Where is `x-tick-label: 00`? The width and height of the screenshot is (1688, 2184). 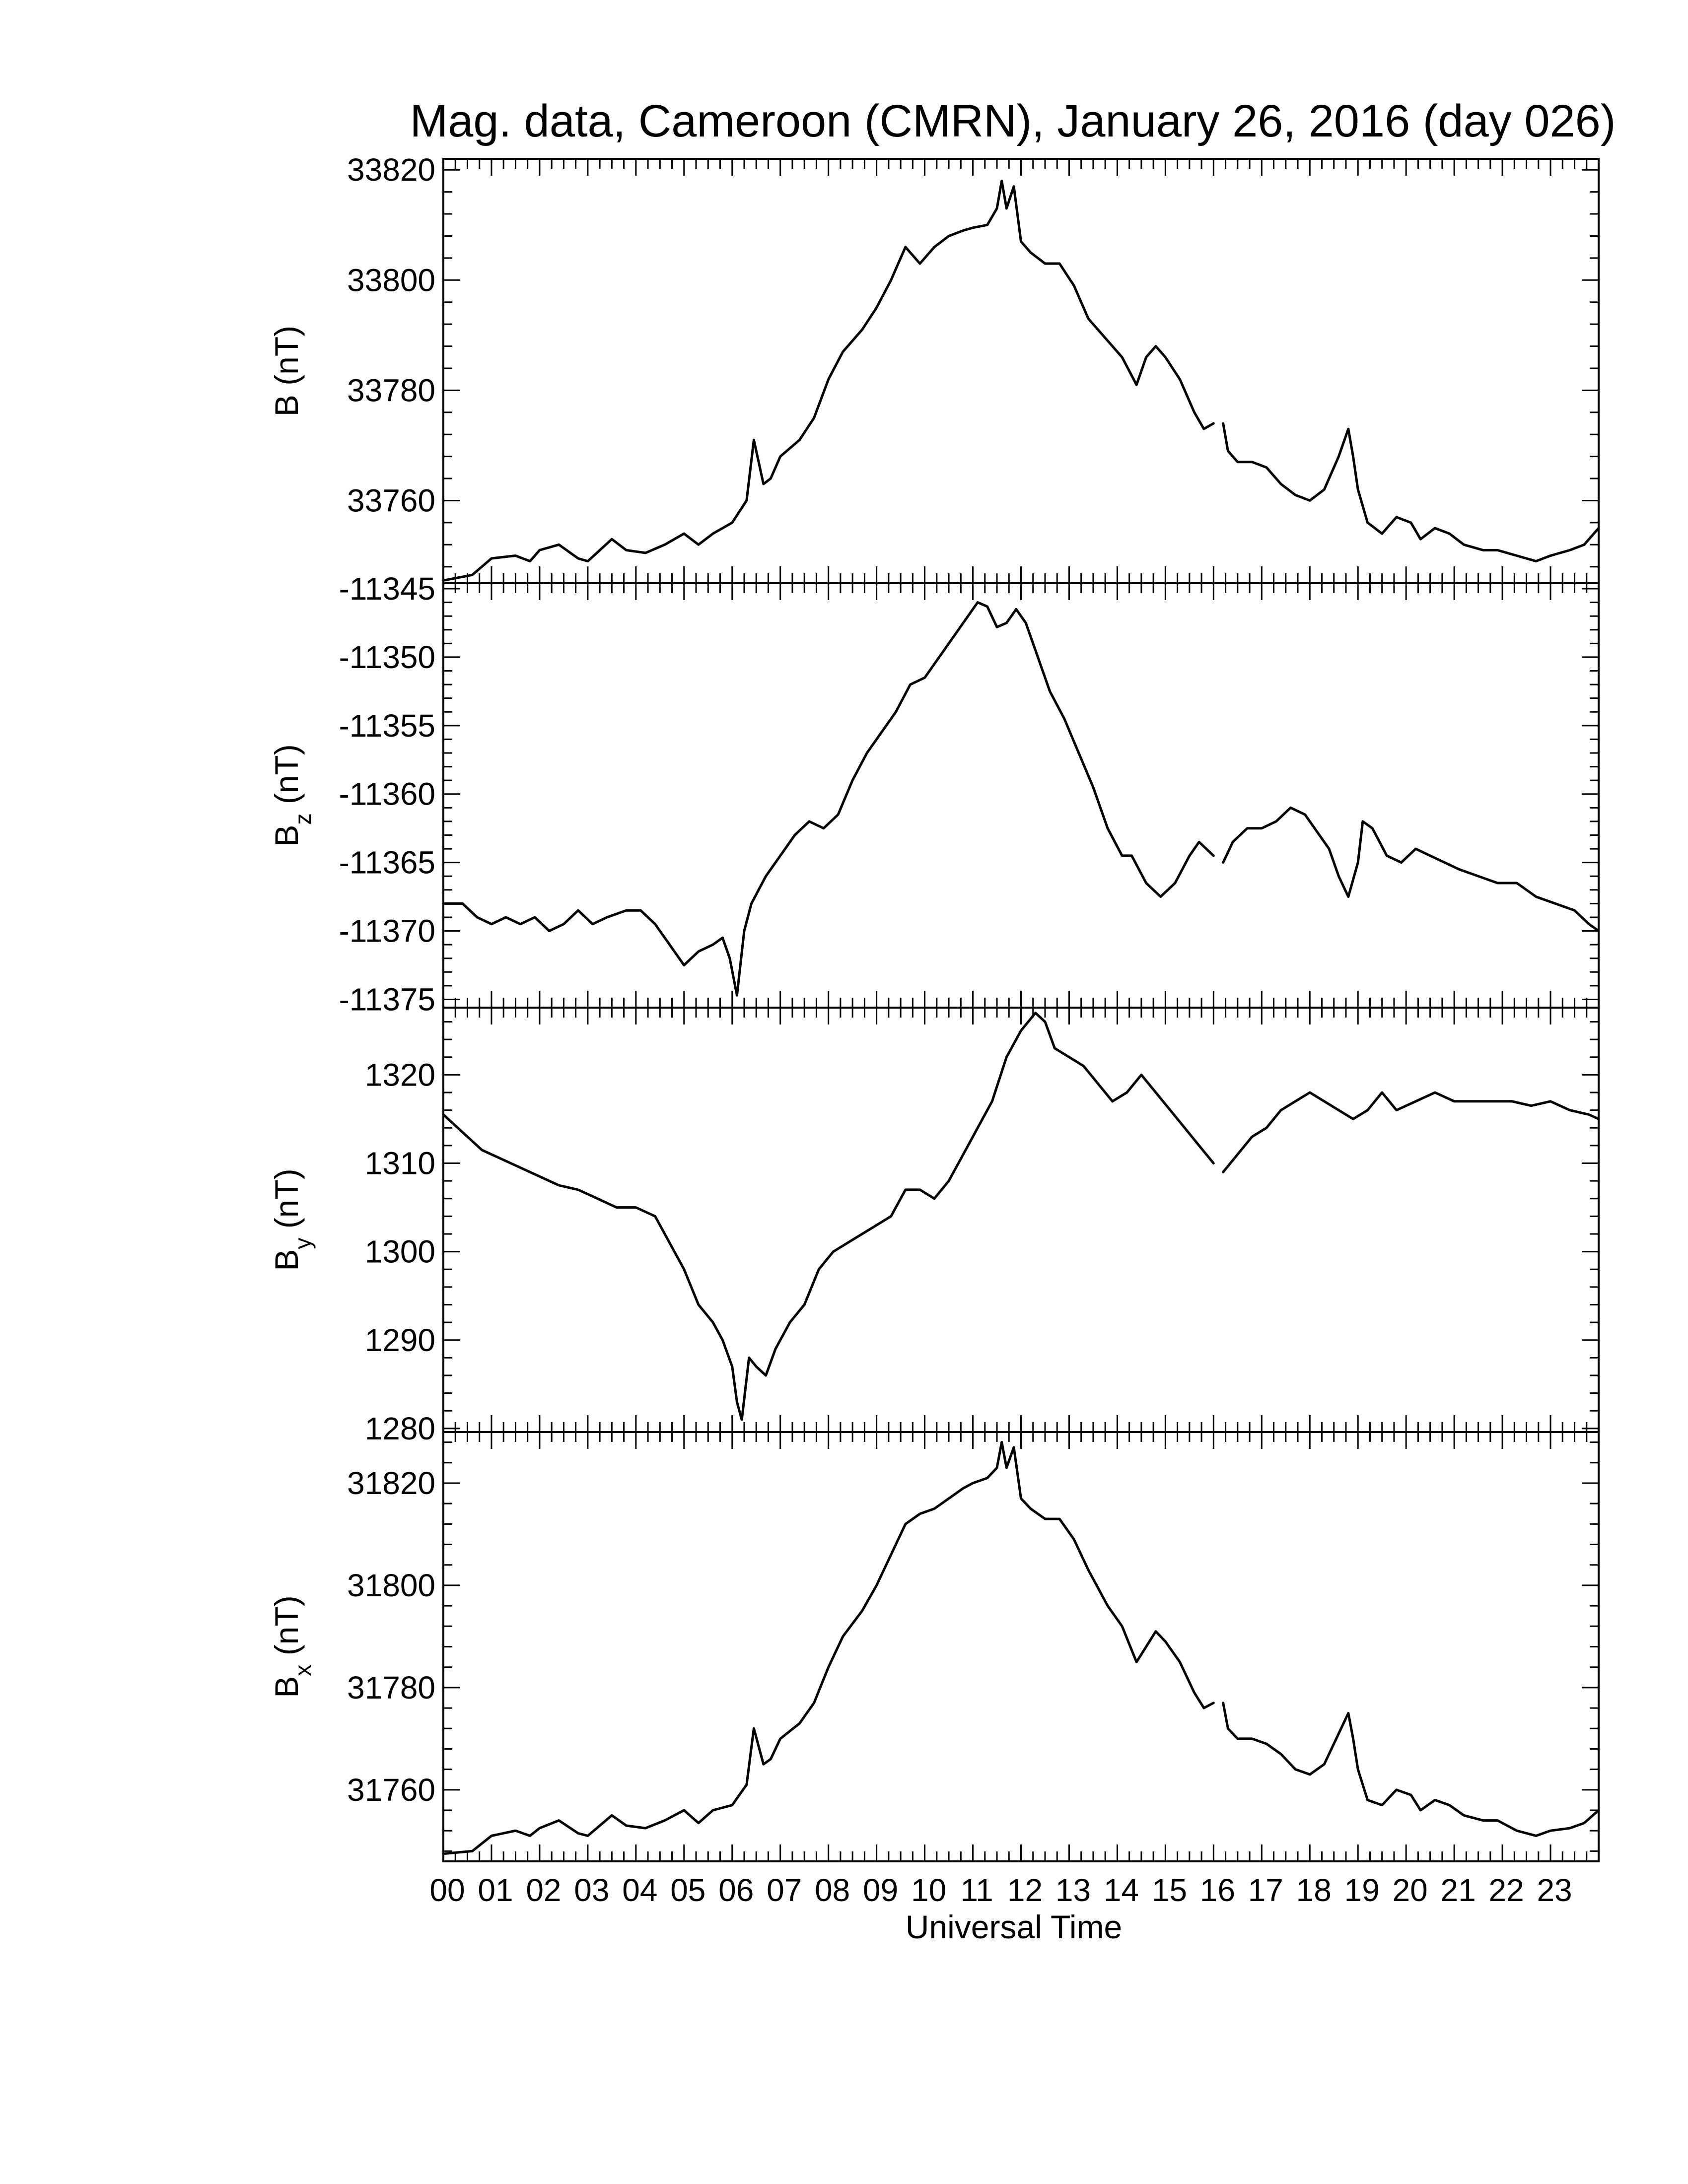 x-tick-label: 00 is located at coordinates (447, 1890).